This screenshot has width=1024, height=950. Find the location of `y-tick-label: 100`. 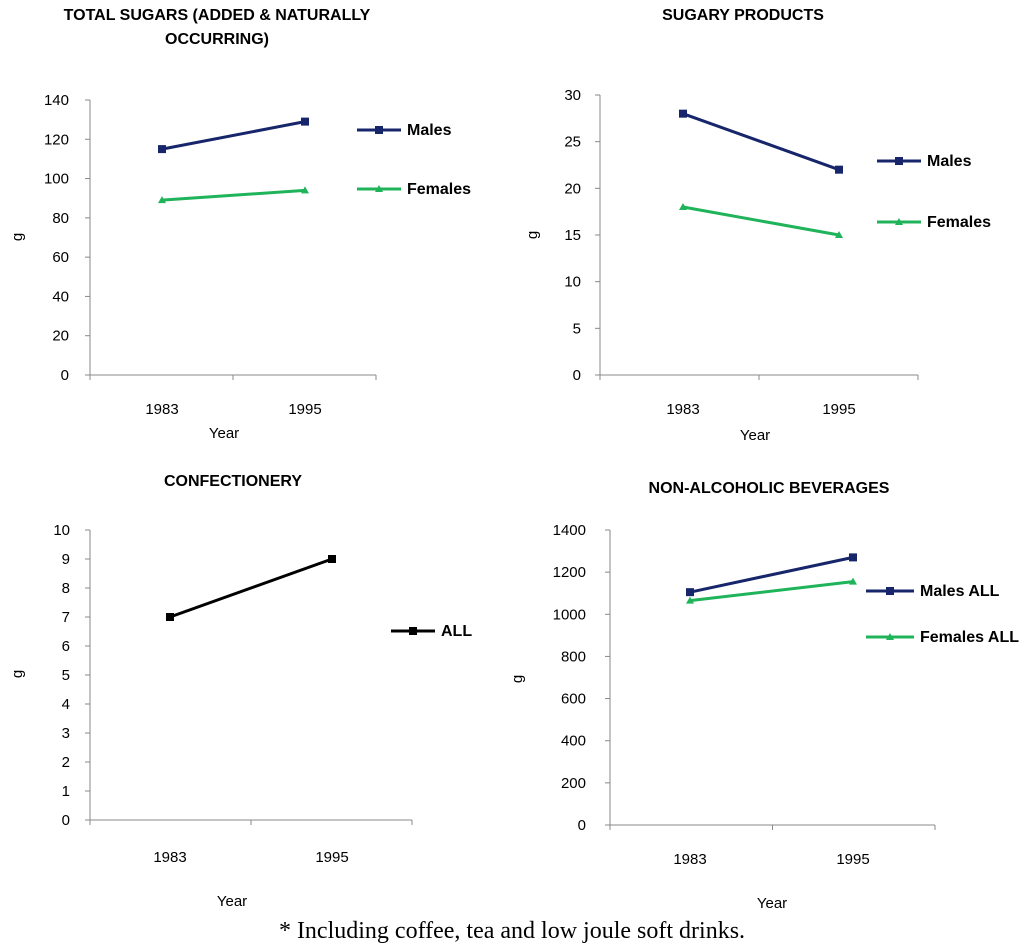

y-tick-label: 100 is located at coordinates (56, 179).